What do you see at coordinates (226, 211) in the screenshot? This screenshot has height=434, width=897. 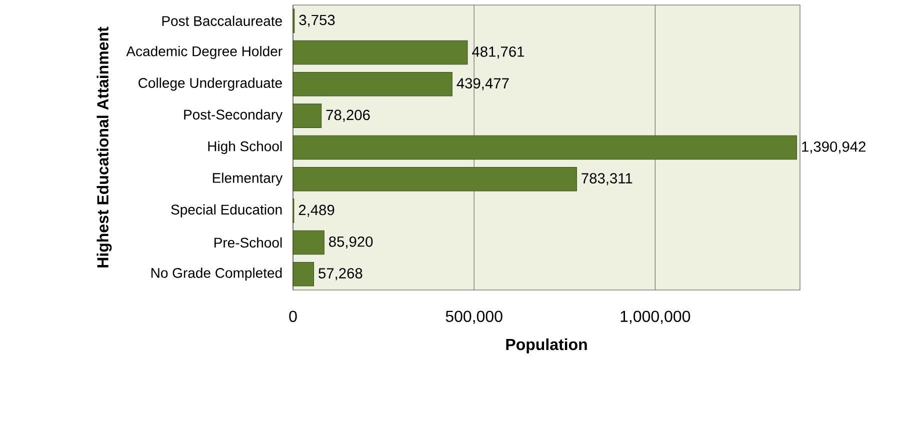 I see `y-tick-label: Special Education` at bounding box center [226, 211].